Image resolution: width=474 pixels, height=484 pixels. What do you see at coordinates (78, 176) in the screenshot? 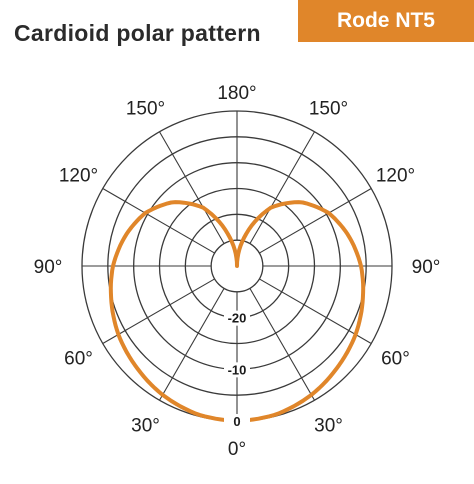
I see `angle-label-120-left: 120°` at bounding box center [78, 176].